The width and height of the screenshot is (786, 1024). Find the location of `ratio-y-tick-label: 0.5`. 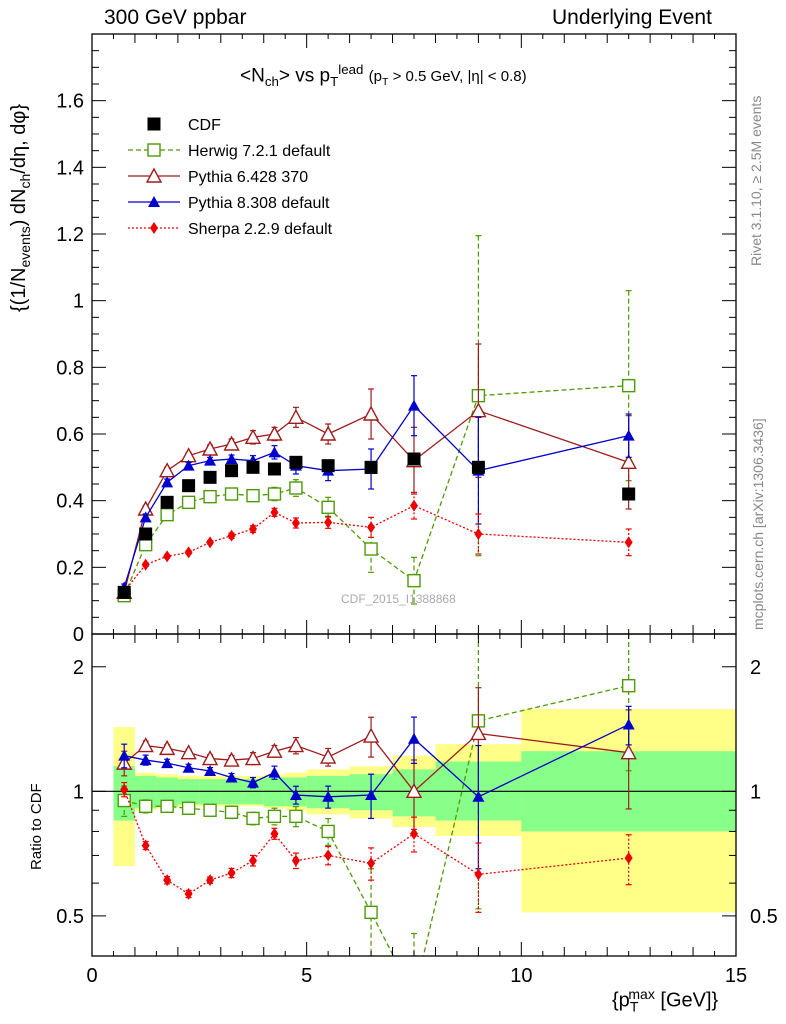

ratio-y-tick-label: 0.5 is located at coordinates (764, 917).